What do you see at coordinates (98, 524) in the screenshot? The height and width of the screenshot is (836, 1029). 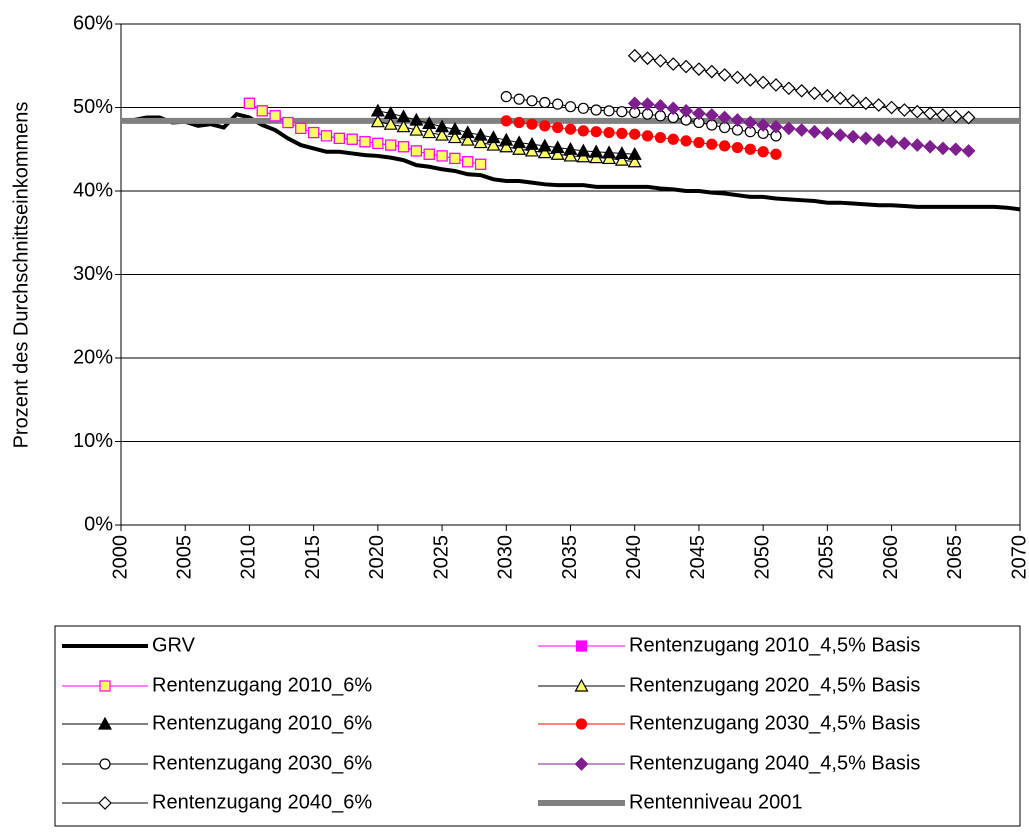 I see `y-tick-label: 0%` at bounding box center [98, 524].